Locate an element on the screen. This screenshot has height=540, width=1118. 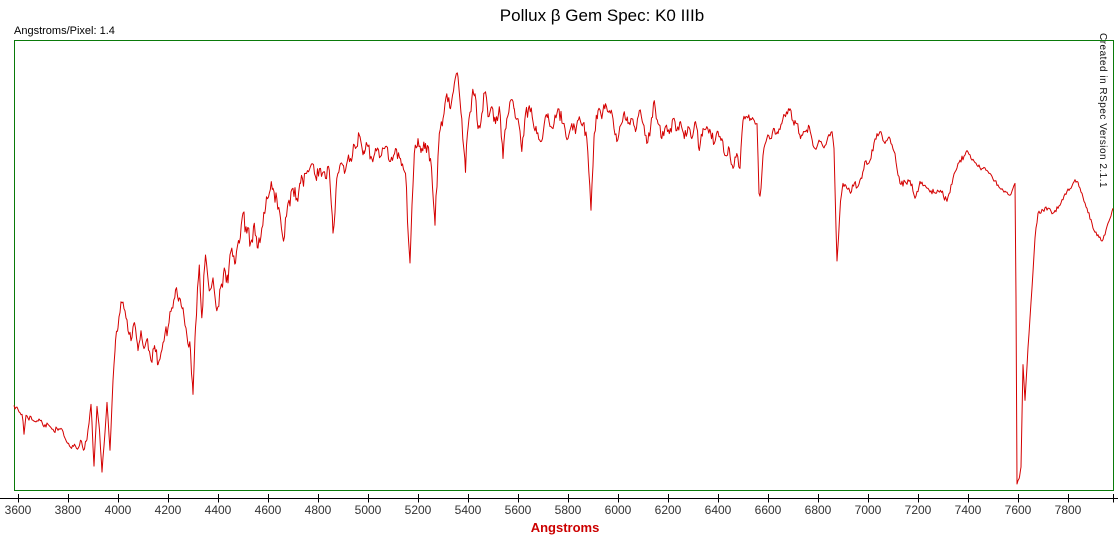
x-tick-label: 4000 is located at coordinates (118, 510).